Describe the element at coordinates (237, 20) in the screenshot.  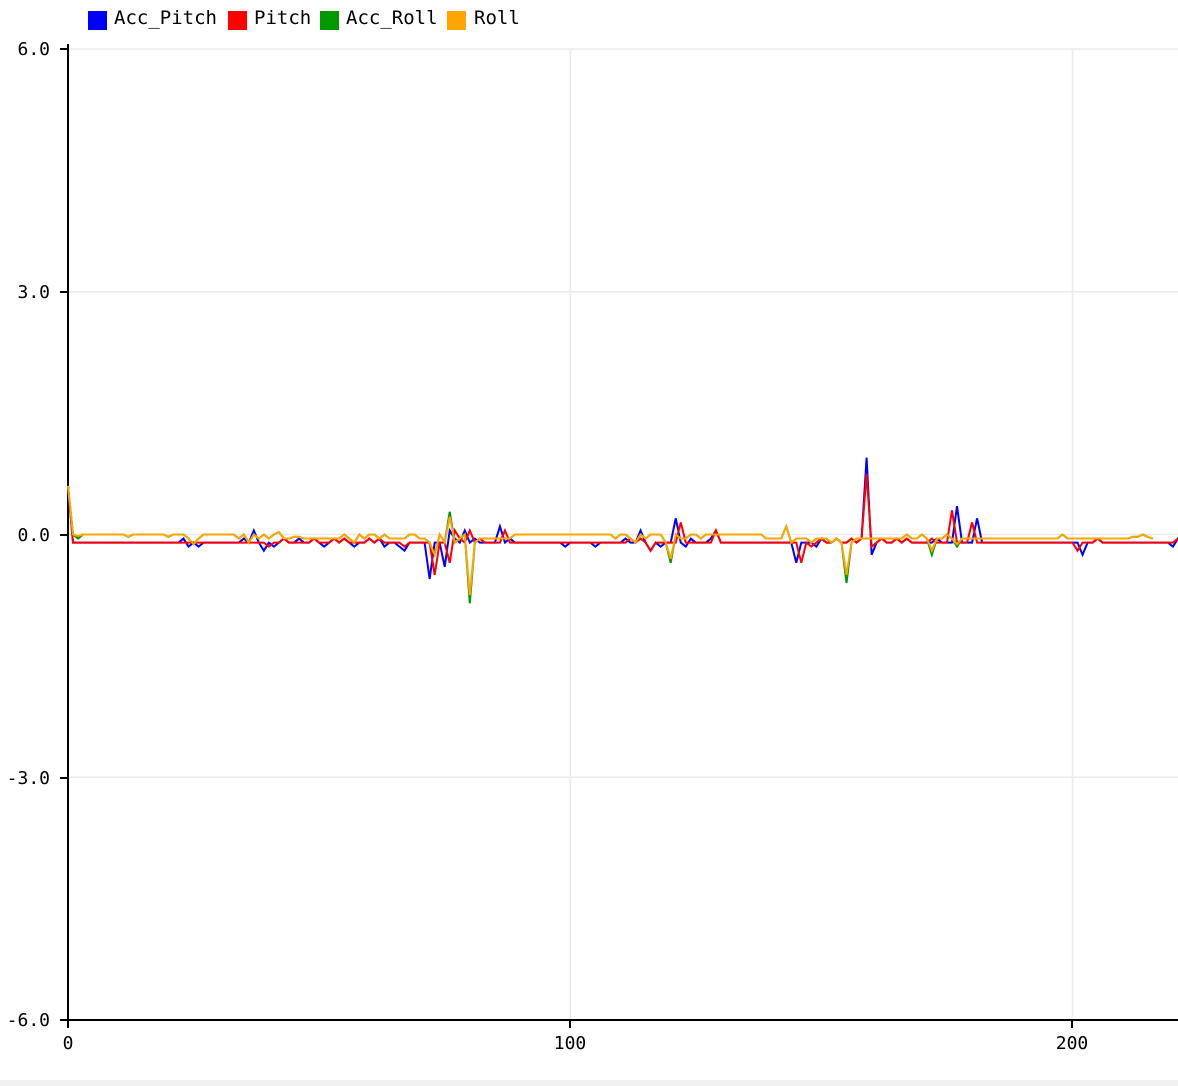
I see `legend-swatch-pitch` at that location.